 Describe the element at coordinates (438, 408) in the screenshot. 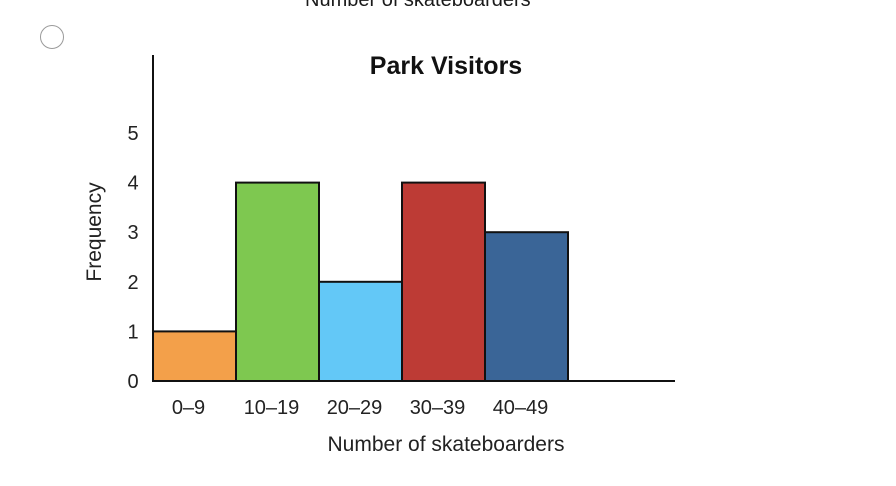

I see `x-tick-label: 30–39` at that location.